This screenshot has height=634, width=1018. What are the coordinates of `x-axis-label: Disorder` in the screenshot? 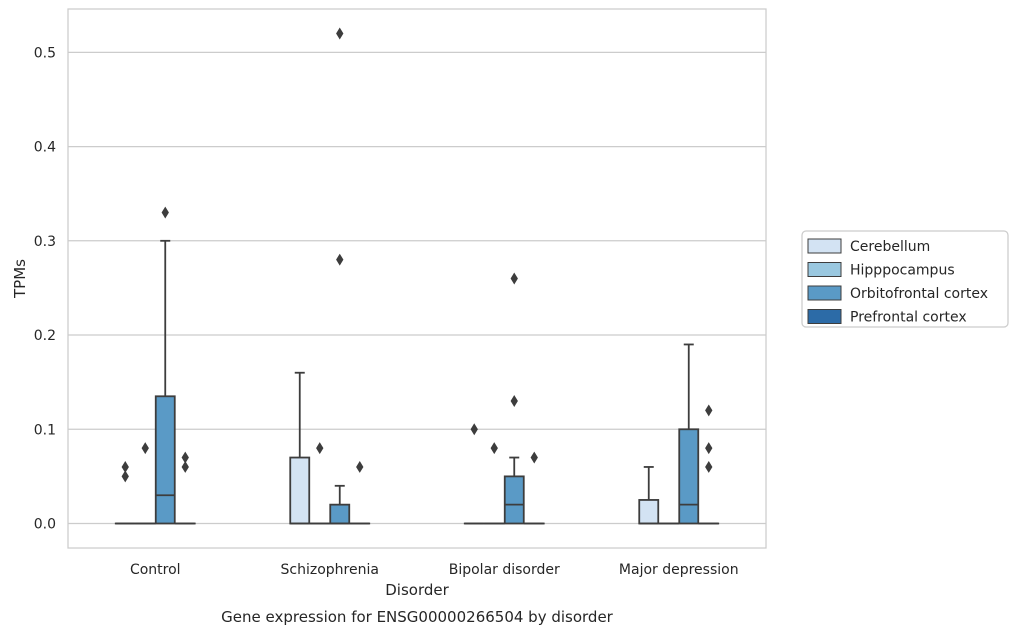 It's located at (417, 590).